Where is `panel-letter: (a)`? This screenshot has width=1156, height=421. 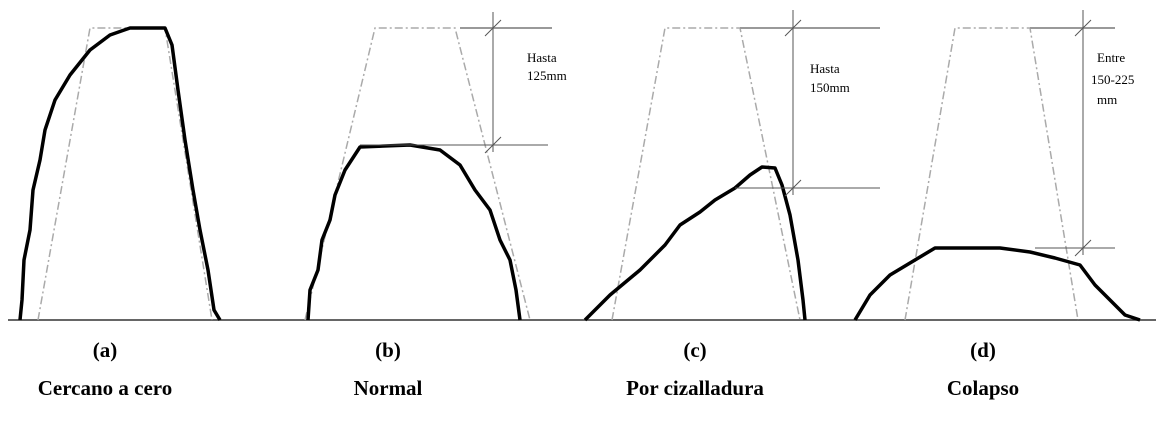 panel-letter: (a) is located at coordinates (105, 350).